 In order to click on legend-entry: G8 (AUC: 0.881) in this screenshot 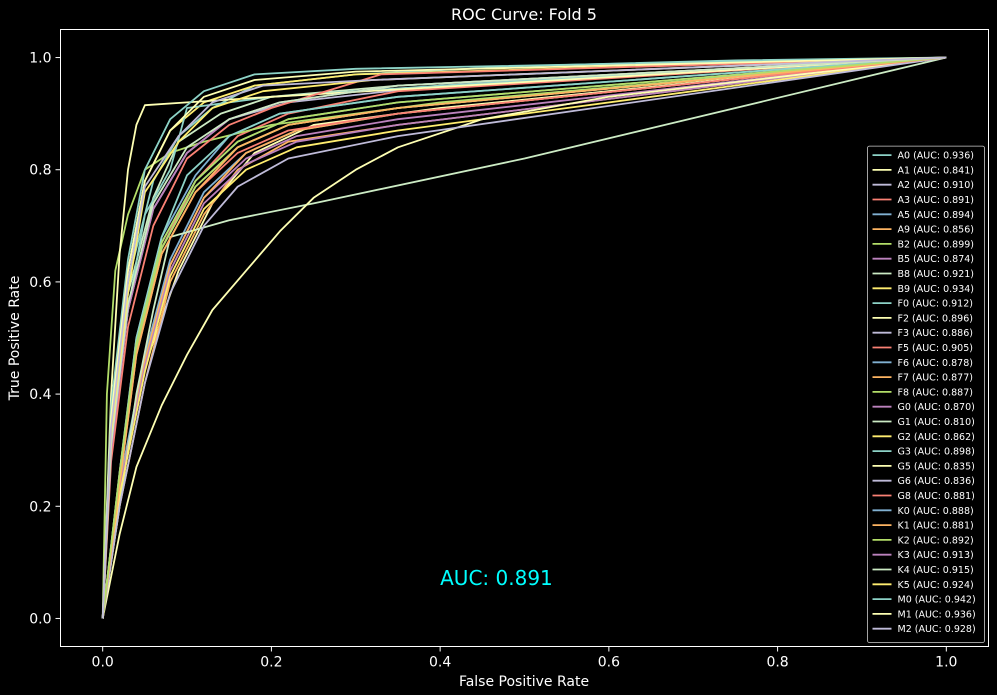, I will do `click(936, 496)`.